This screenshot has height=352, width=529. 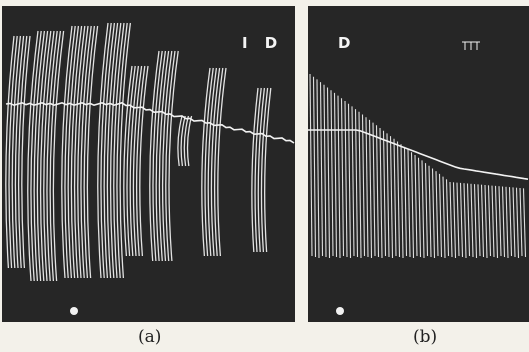 I want to click on panel-a-marker-label: I D, so click(x=262, y=43).